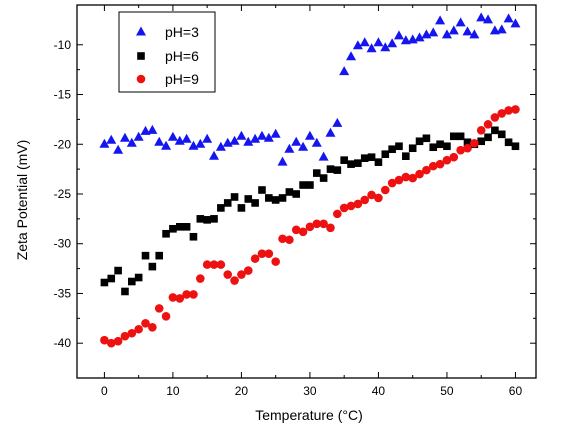  Describe the element at coordinates (310, 391) in the screenshot. I see `x-tick-label: 30` at that location.